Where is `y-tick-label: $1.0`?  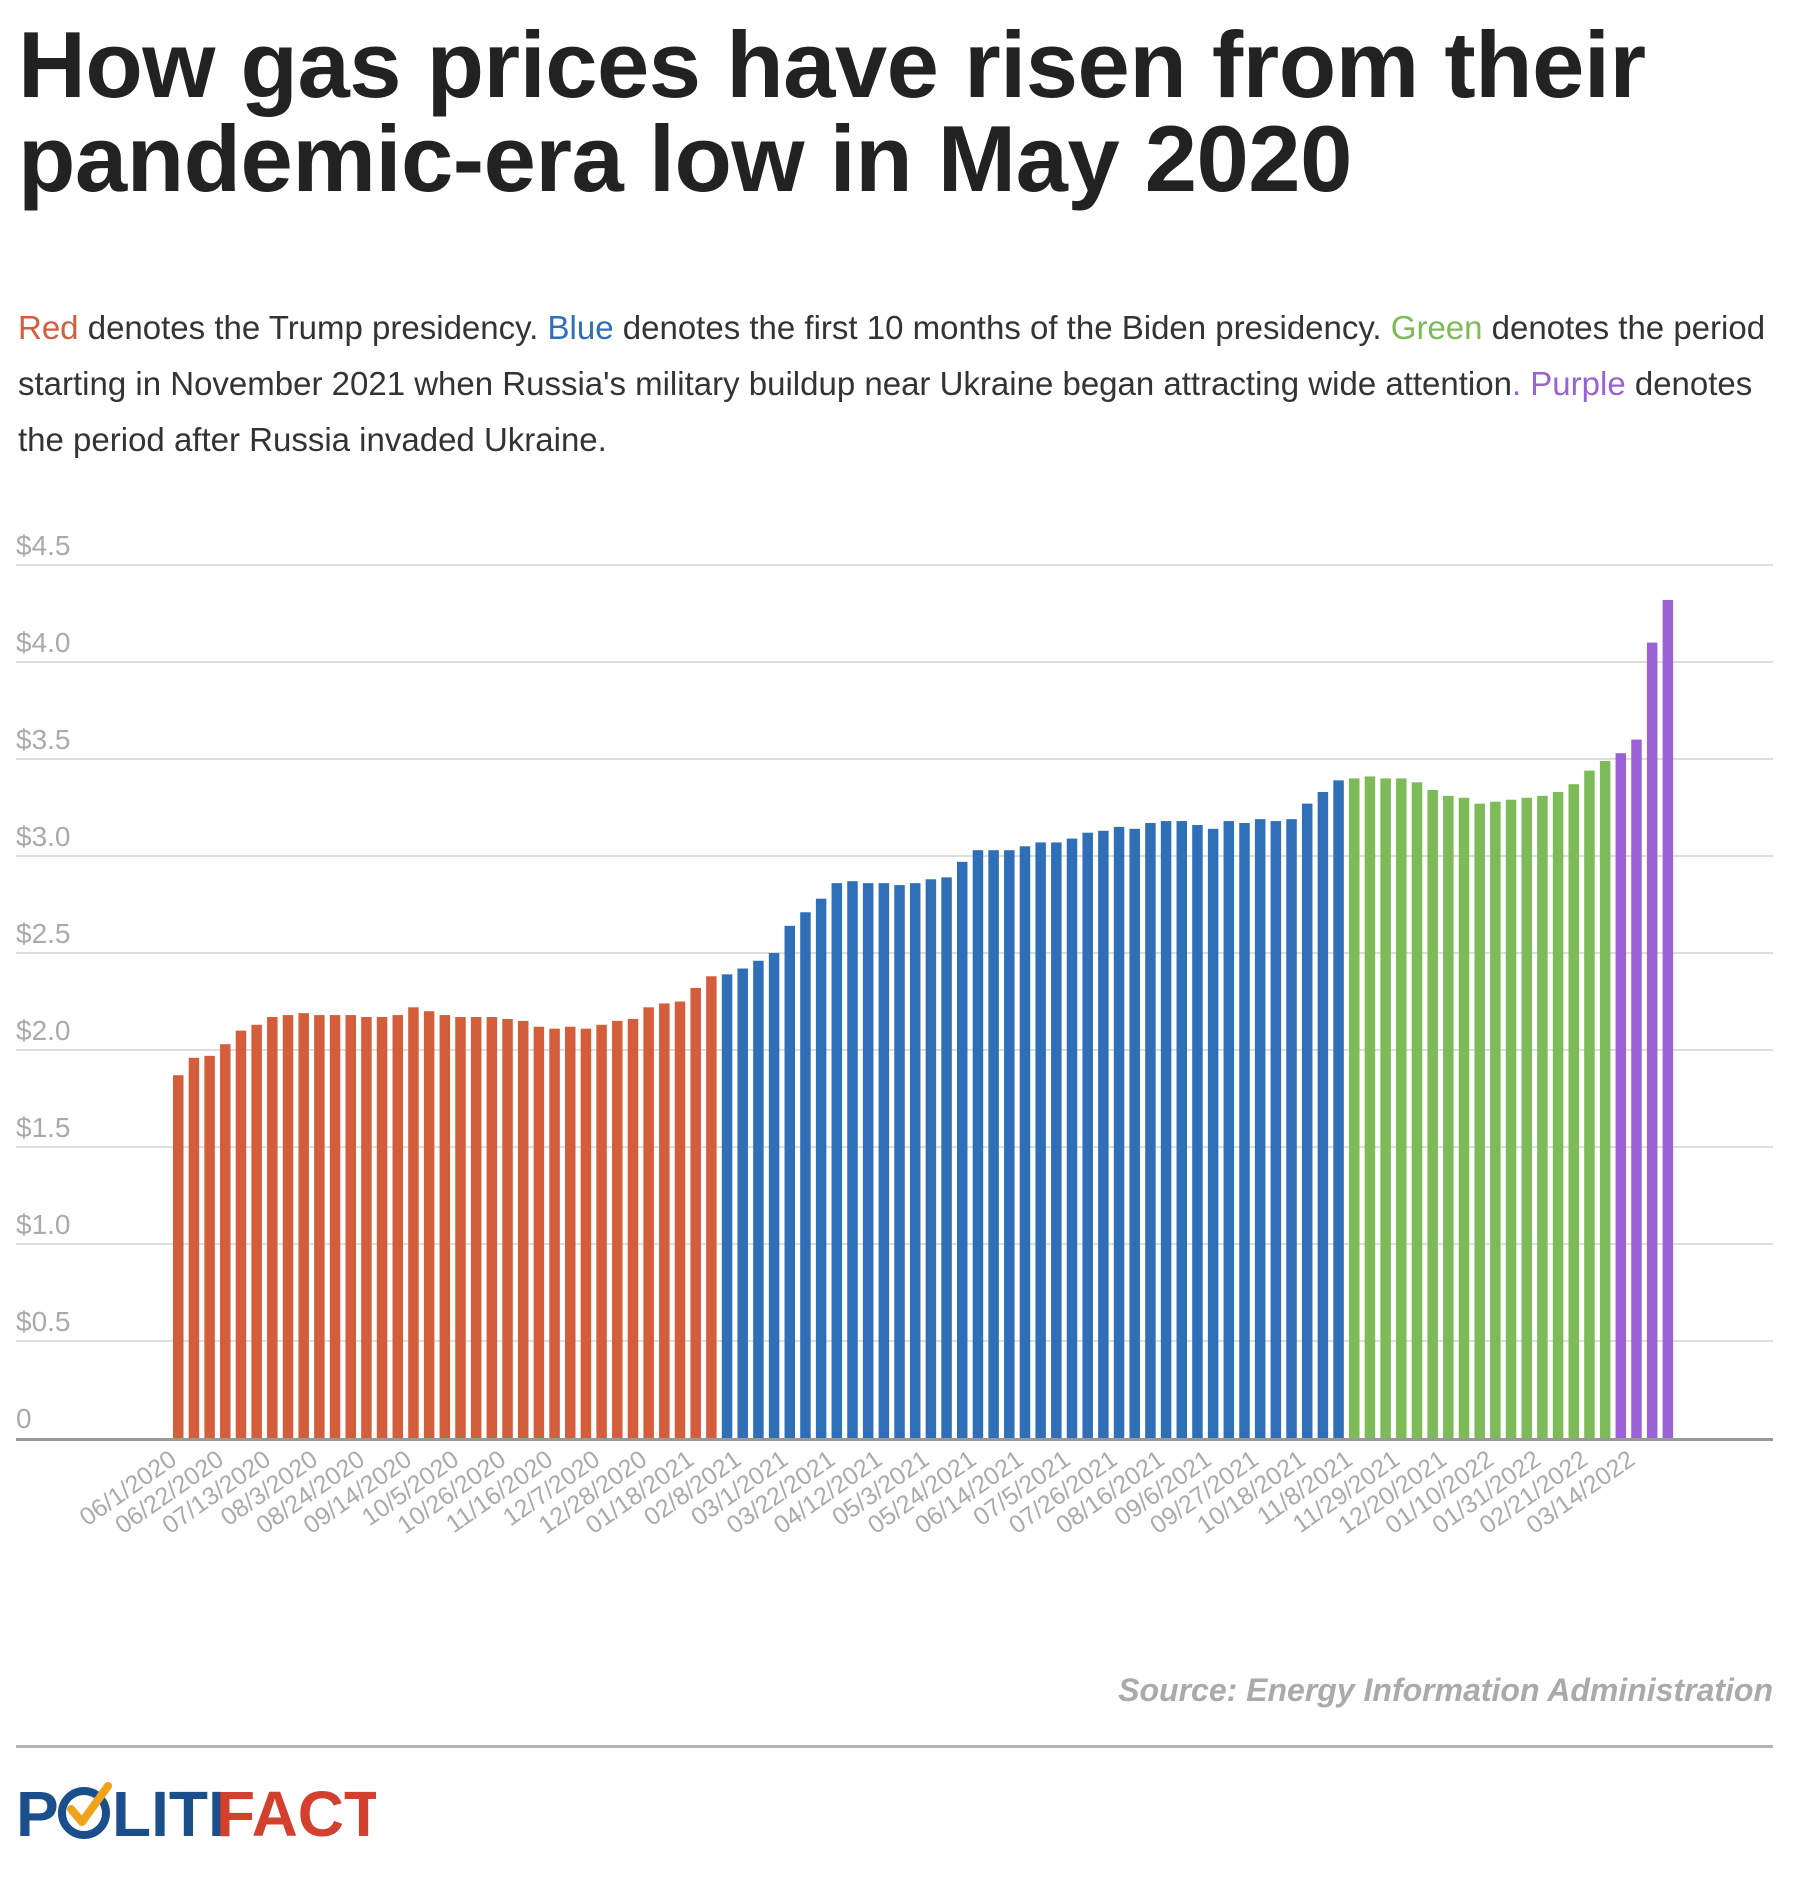
y-tick-label: $1.0 is located at coordinates (43, 1224).